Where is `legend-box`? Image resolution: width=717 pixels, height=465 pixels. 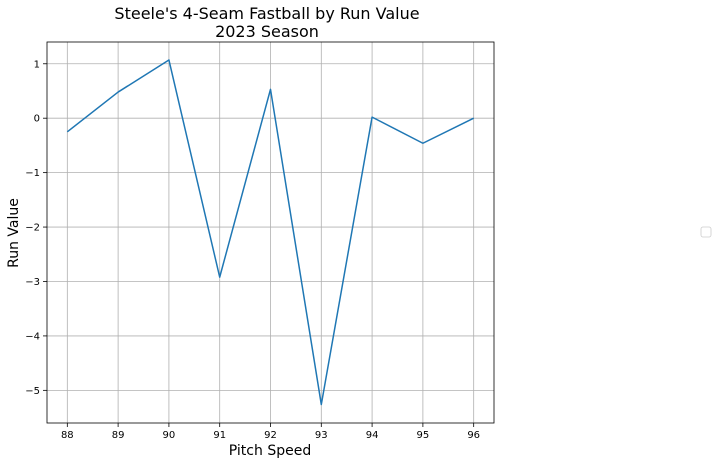 legend-box is located at coordinates (706, 232).